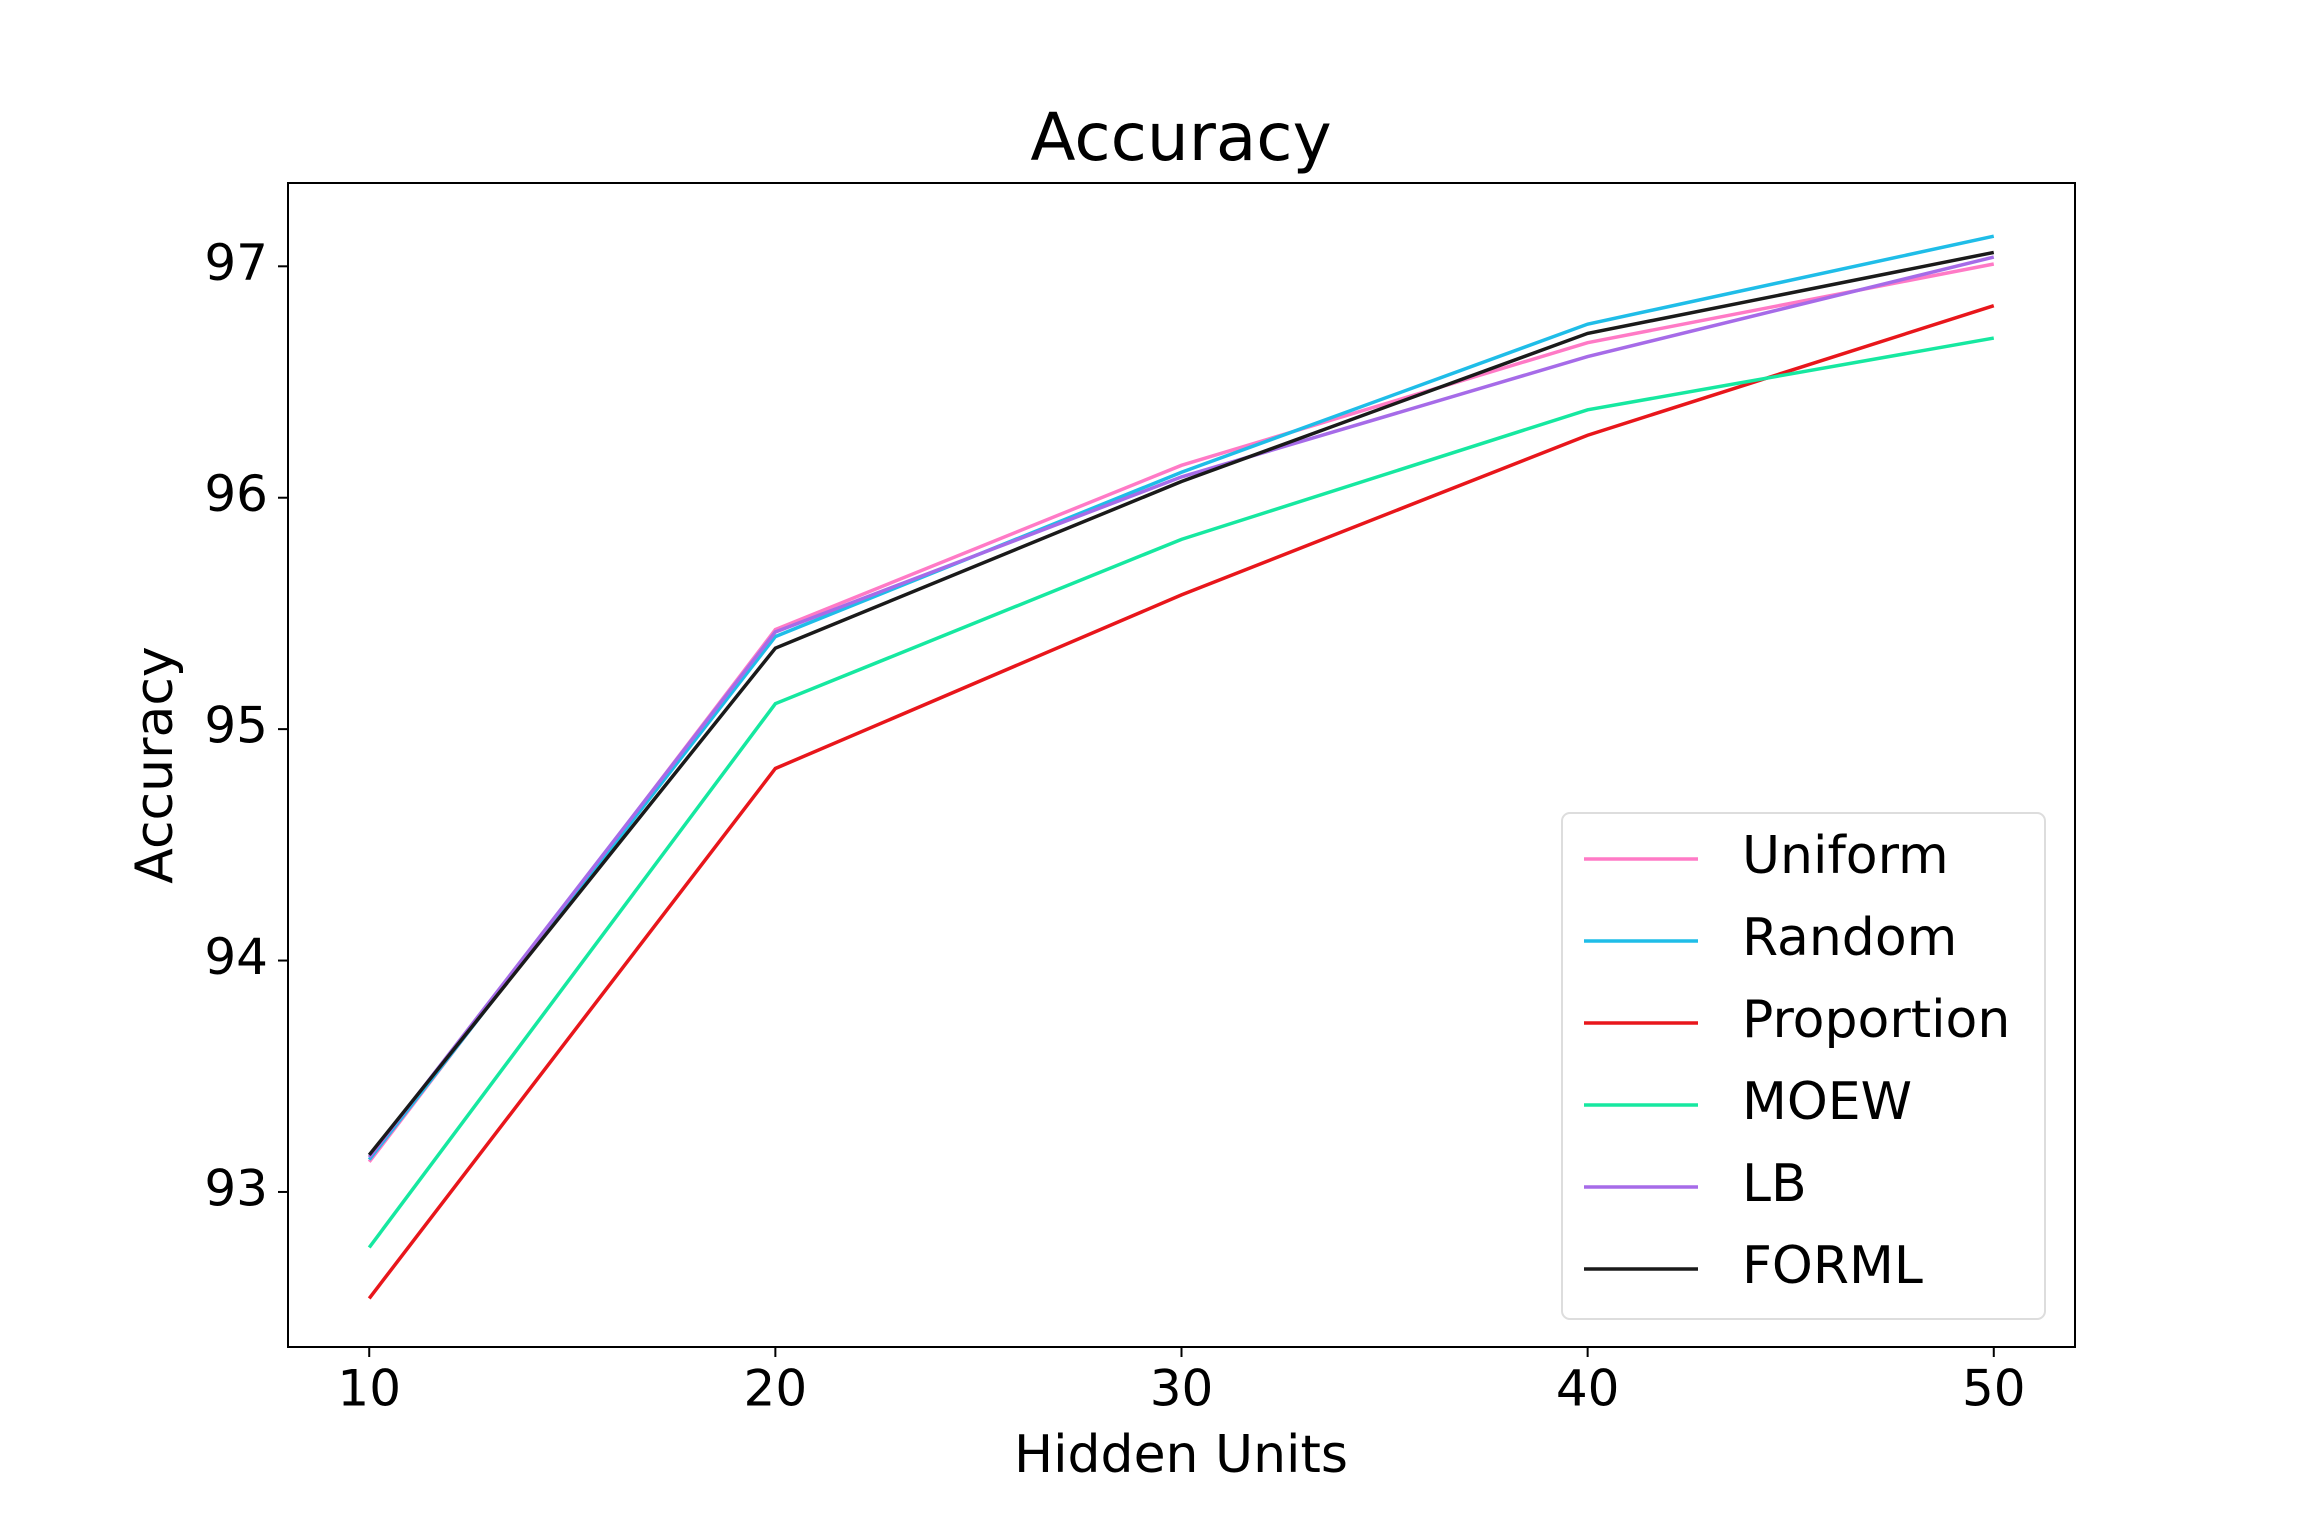 This screenshot has width=2308, height=1516. Describe the element at coordinates (369, 1389) in the screenshot. I see `x-tick-label: 10` at that location.